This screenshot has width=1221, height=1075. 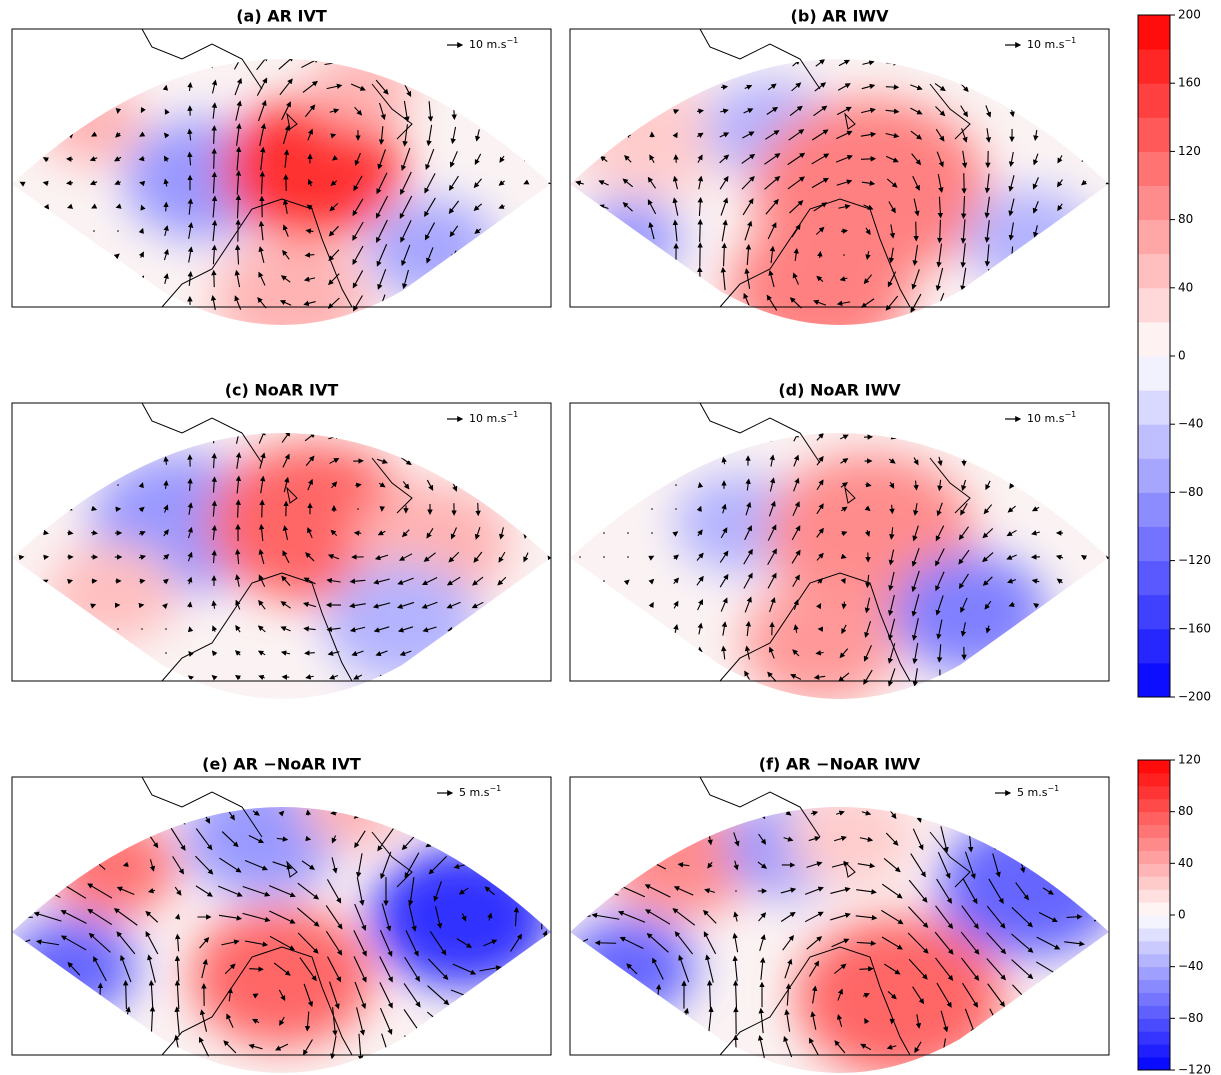 What do you see at coordinates (835, 168) in the screenshot?
I see `coastline` at bounding box center [835, 168].